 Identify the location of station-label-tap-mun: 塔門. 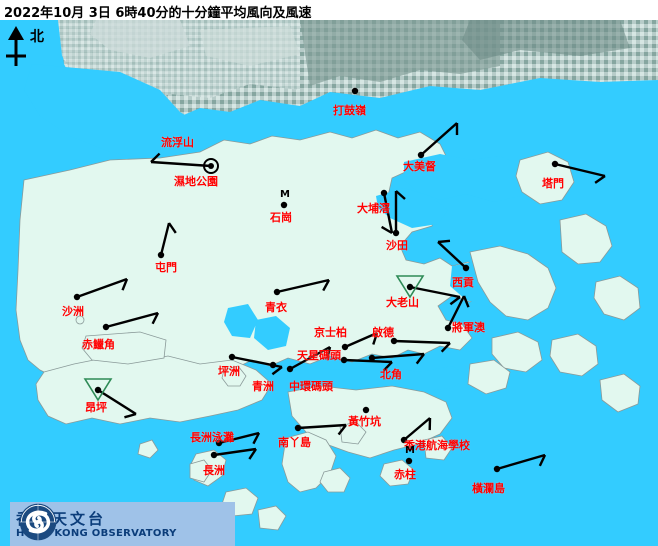
(553, 183).